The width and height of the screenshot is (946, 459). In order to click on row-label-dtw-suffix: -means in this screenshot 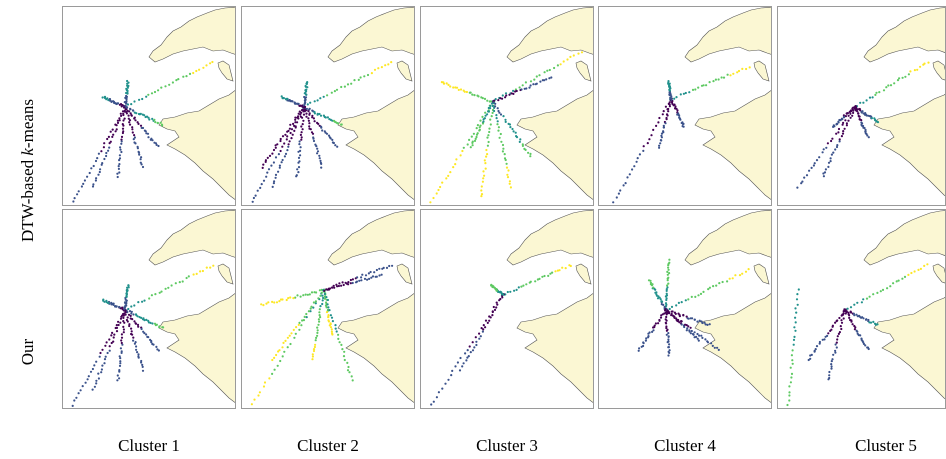, I will do `click(27, 123)`.